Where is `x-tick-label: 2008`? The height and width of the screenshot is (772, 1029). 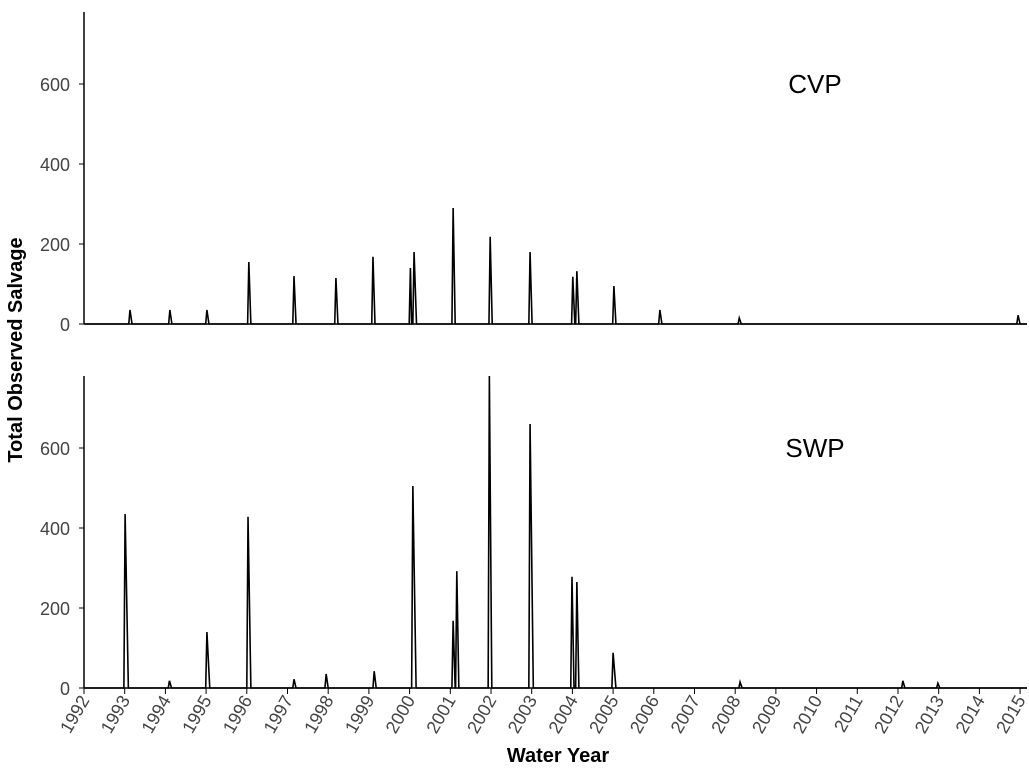 x-tick-label: 2008 is located at coordinates (725, 714).